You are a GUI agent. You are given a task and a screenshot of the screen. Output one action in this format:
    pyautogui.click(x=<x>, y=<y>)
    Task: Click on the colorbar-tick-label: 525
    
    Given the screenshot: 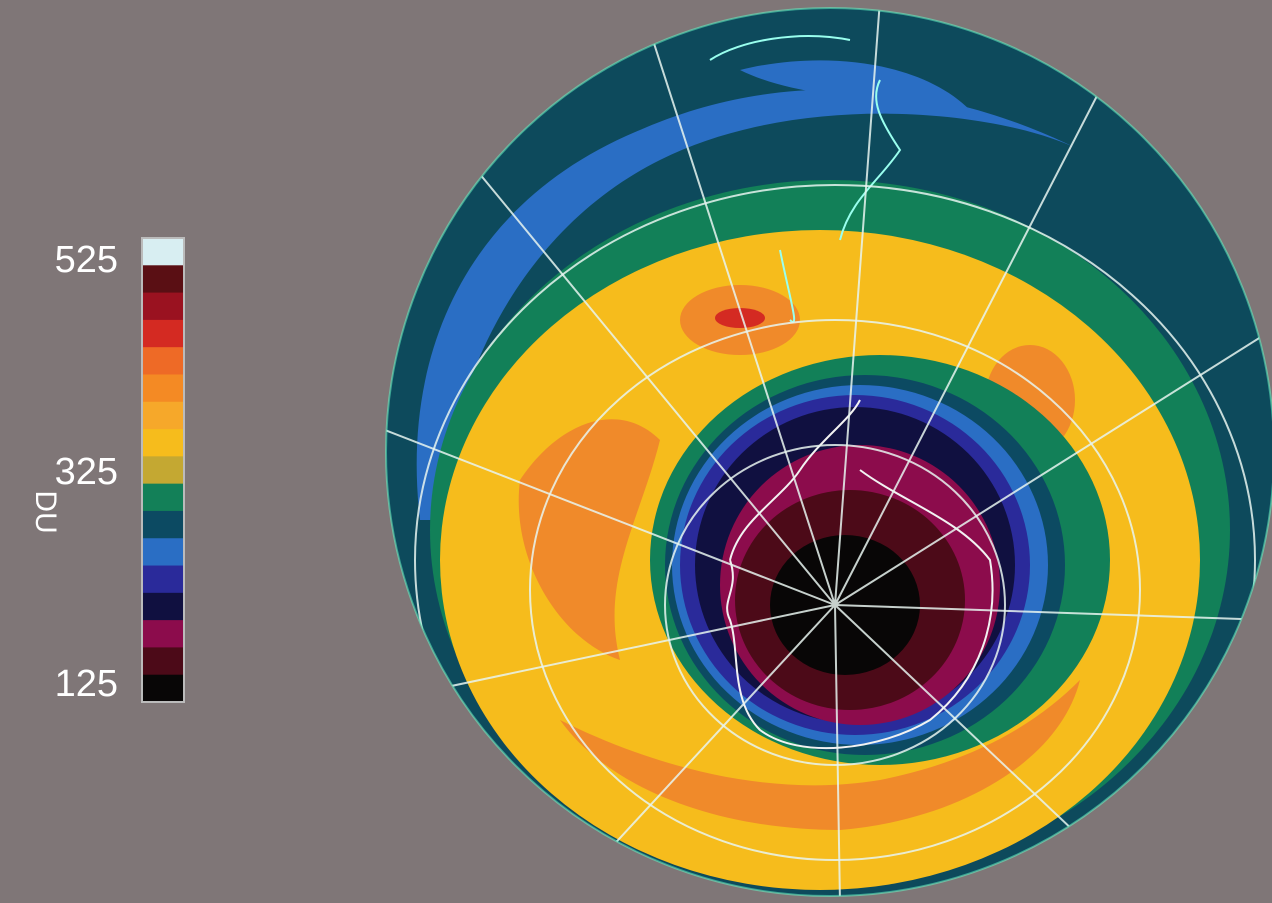 What is the action you would take?
    pyautogui.click(x=86, y=260)
    